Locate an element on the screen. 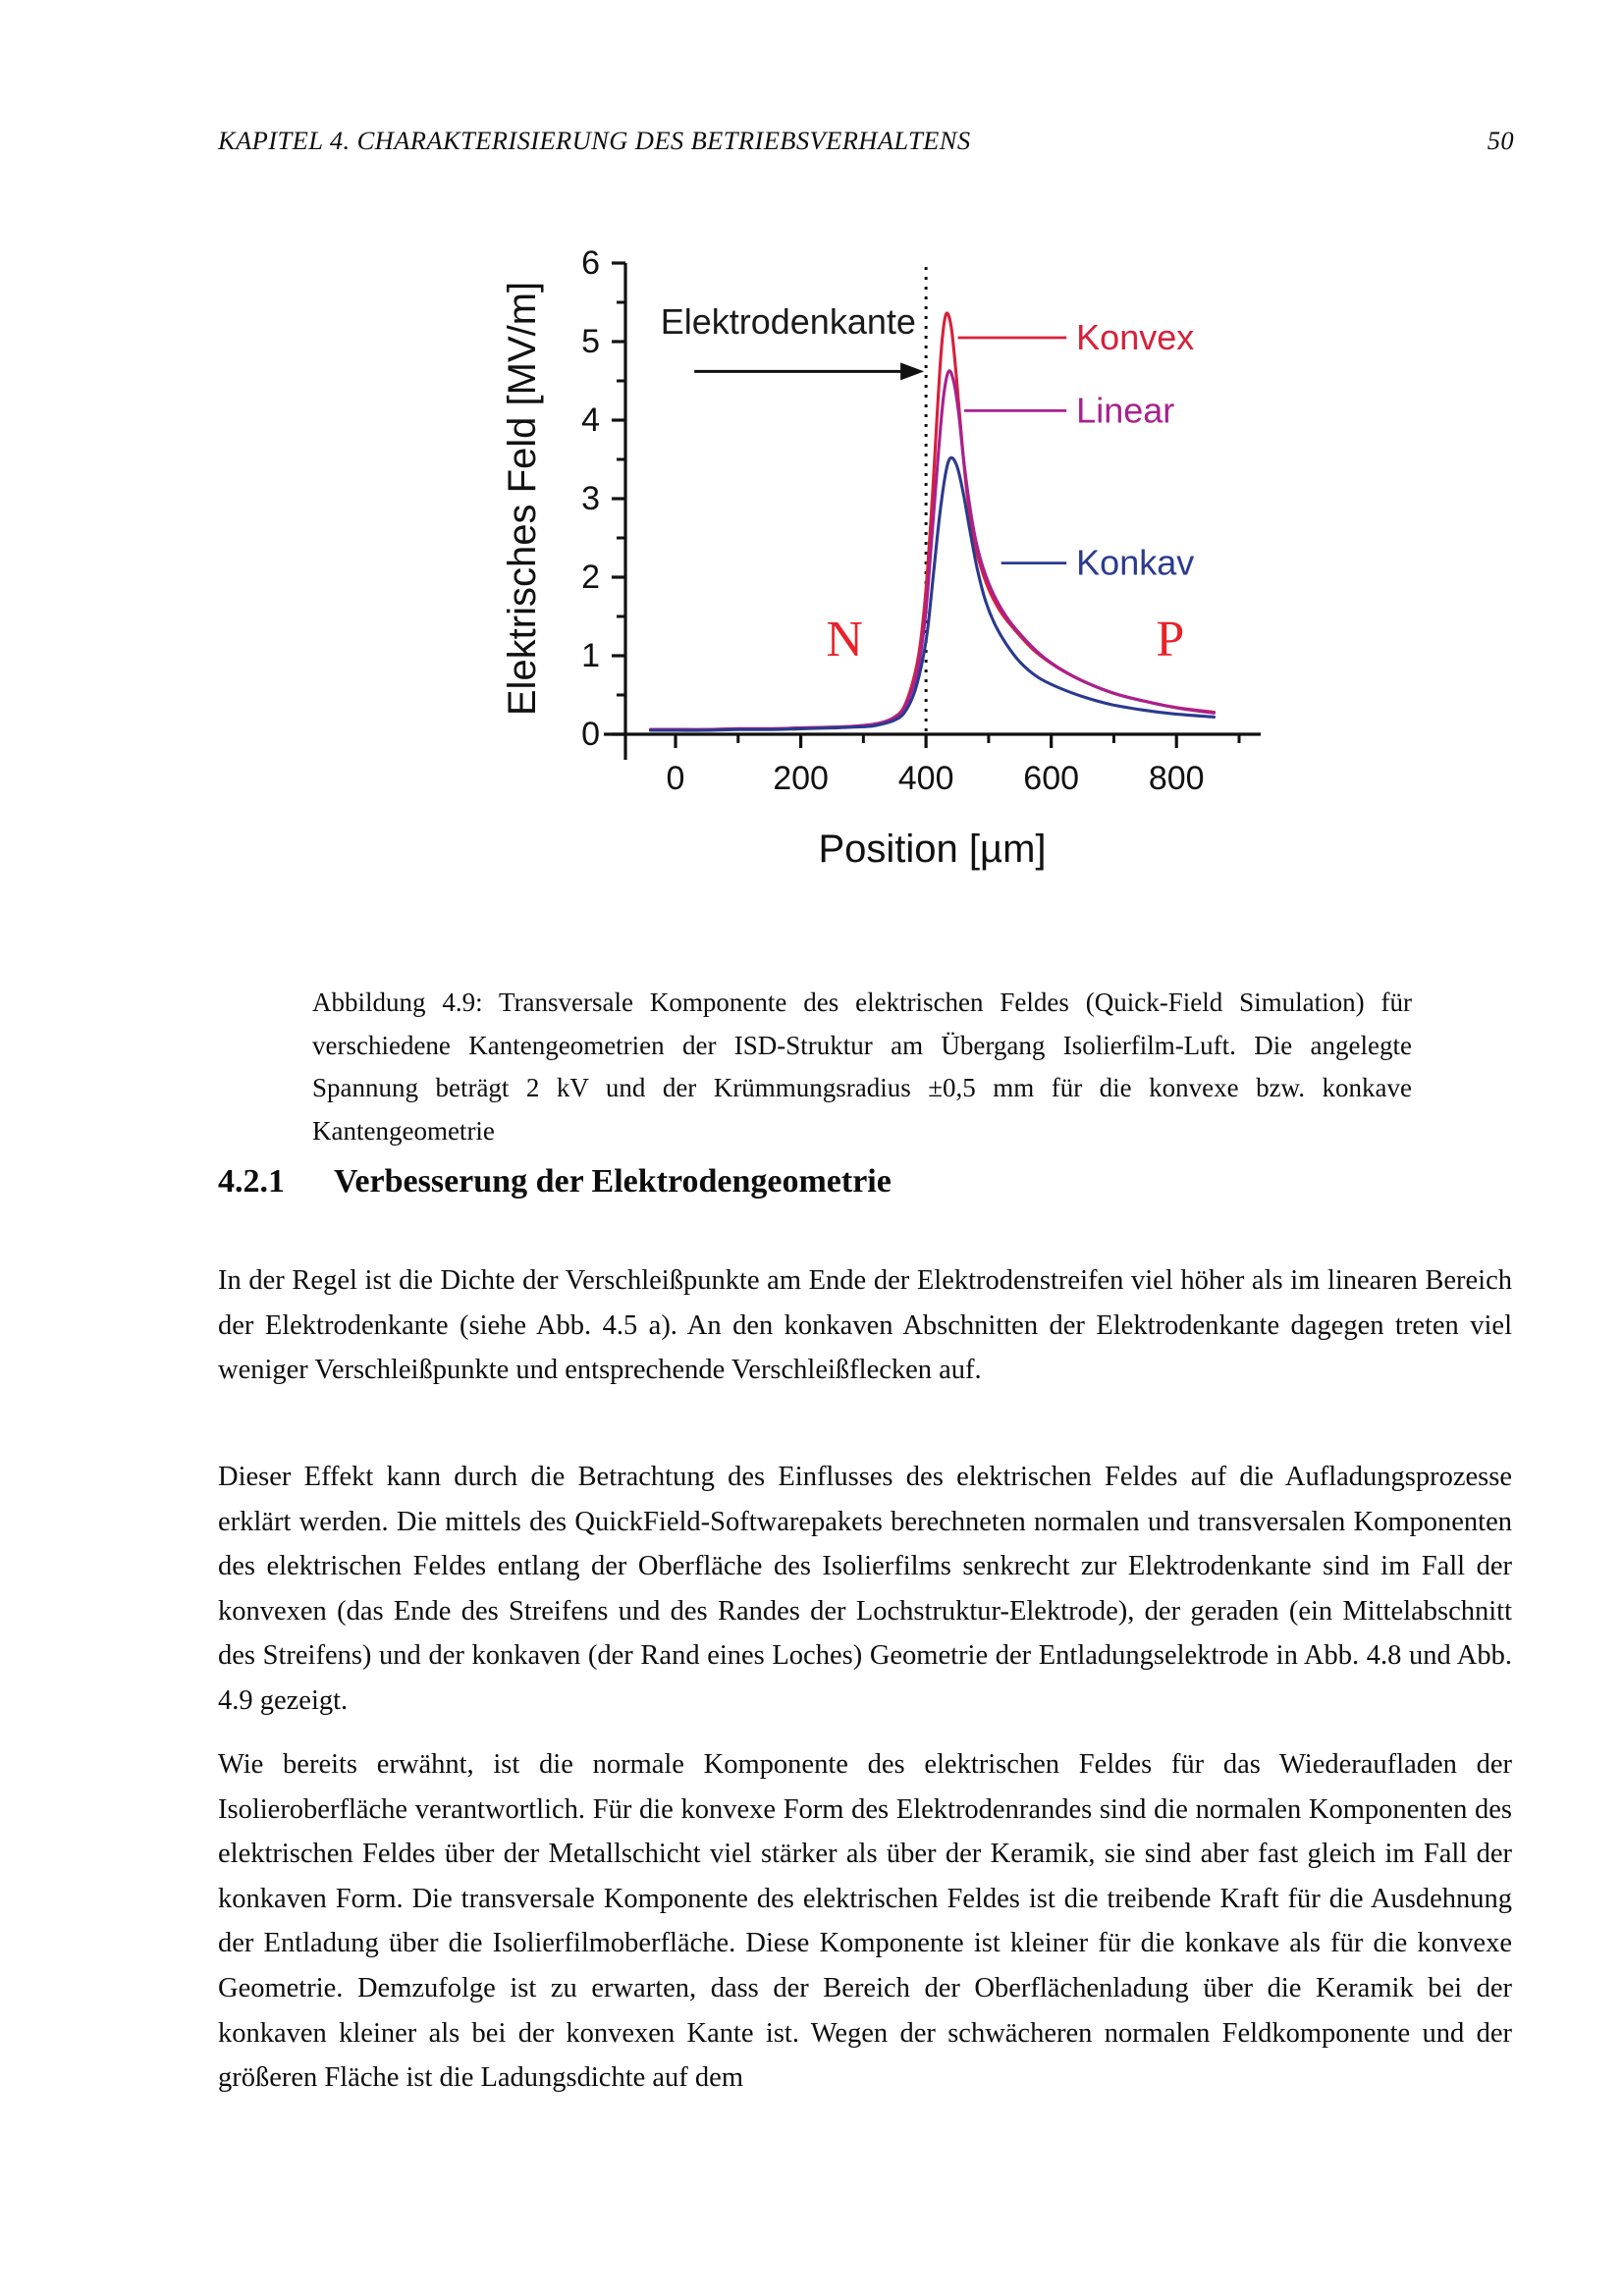 This screenshot has width=1623, height=2296. y-tick-label: 1 is located at coordinates (590, 655).